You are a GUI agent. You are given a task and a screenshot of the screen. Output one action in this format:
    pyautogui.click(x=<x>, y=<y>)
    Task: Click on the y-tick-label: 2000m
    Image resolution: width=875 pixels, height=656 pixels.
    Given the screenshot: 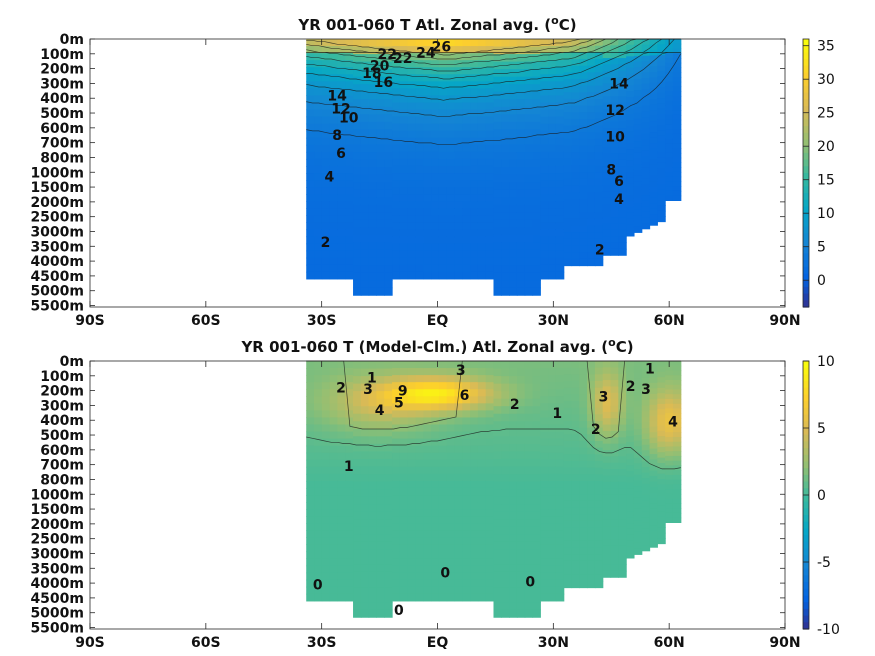 What is the action you would take?
    pyautogui.click(x=57, y=203)
    